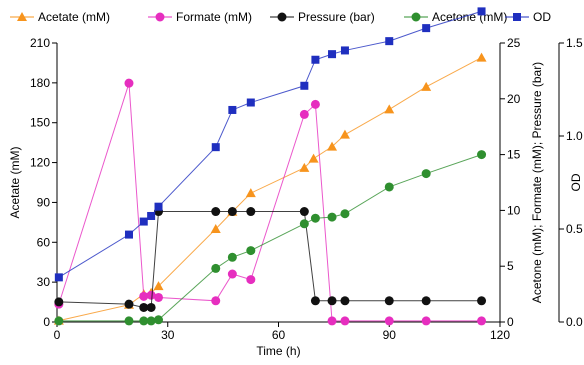  Describe the element at coordinates (46, 322) in the screenshot. I see `y-tick-label-left: 0` at that location.